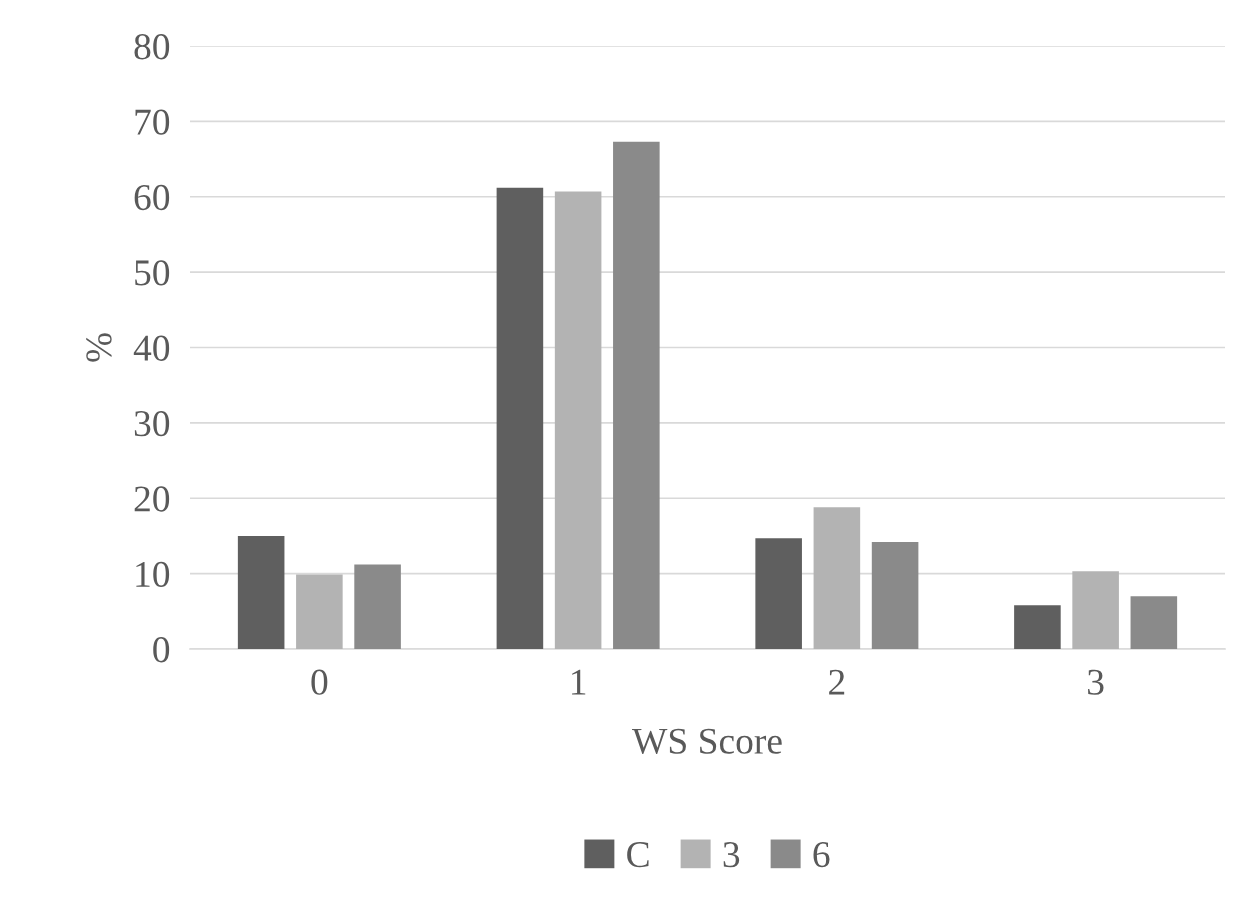 The height and width of the screenshot is (909, 1253). Describe the element at coordinates (152, 122) in the screenshot. I see `y-tick-label: 70` at that location.